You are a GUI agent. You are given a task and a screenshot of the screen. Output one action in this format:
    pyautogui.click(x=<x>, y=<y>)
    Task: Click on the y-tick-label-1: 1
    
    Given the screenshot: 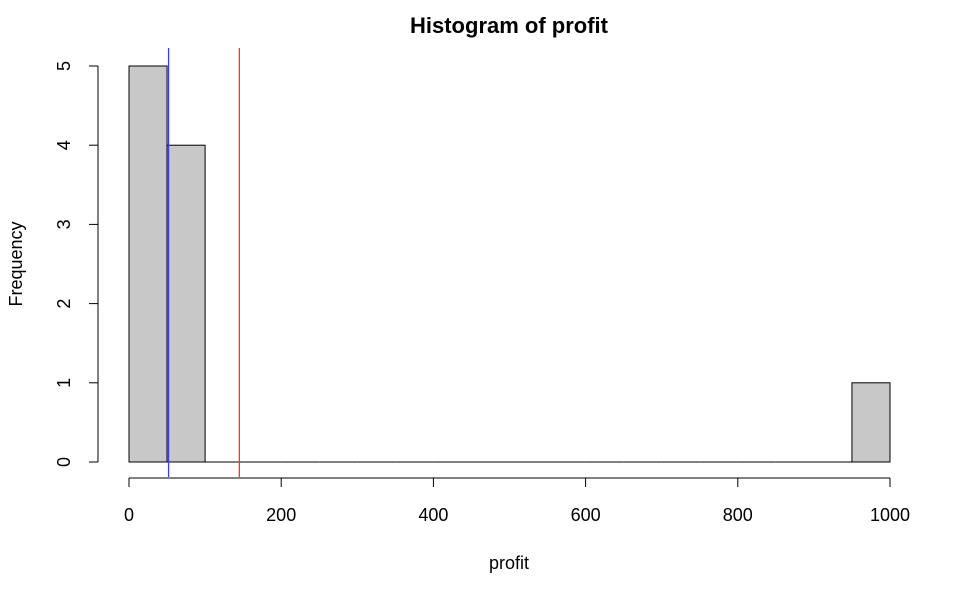 What is the action you would take?
    pyautogui.click(x=64, y=383)
    